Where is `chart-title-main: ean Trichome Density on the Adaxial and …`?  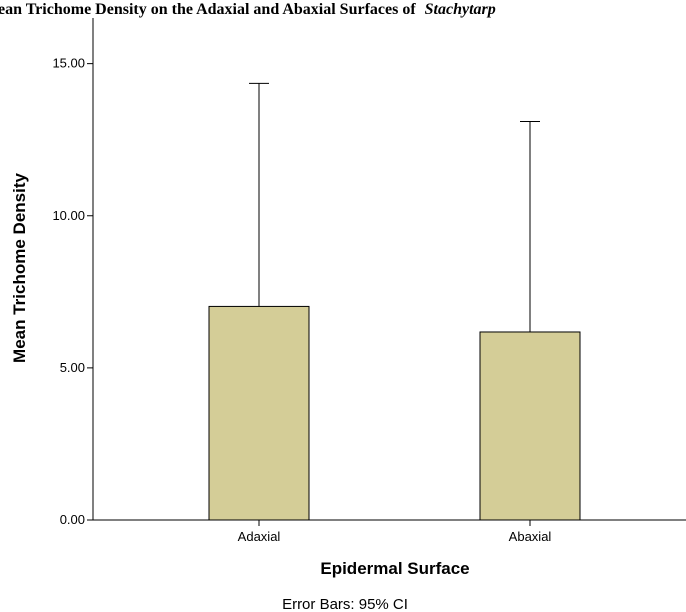 chart-title-main: ean Trichome Density on the Adaxial and … is located at coordinates (208, 9).